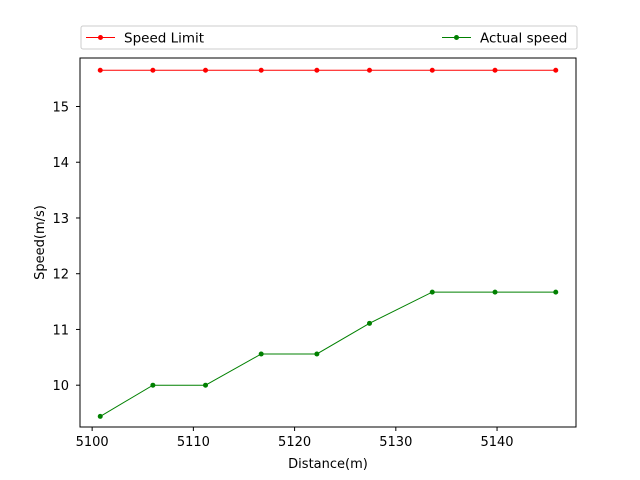 This screenshot has width=640, height=480. I want to click on x-tick-label: 5100, so click(92, 442).